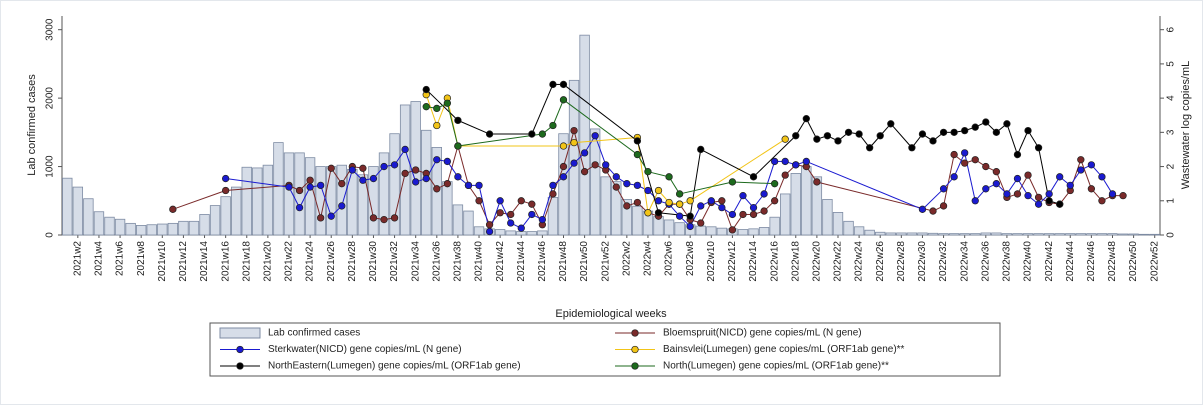  I want to click on legend-label: Sterkwater(NICD) gene copies/mL (N gene), so click(365, 349).